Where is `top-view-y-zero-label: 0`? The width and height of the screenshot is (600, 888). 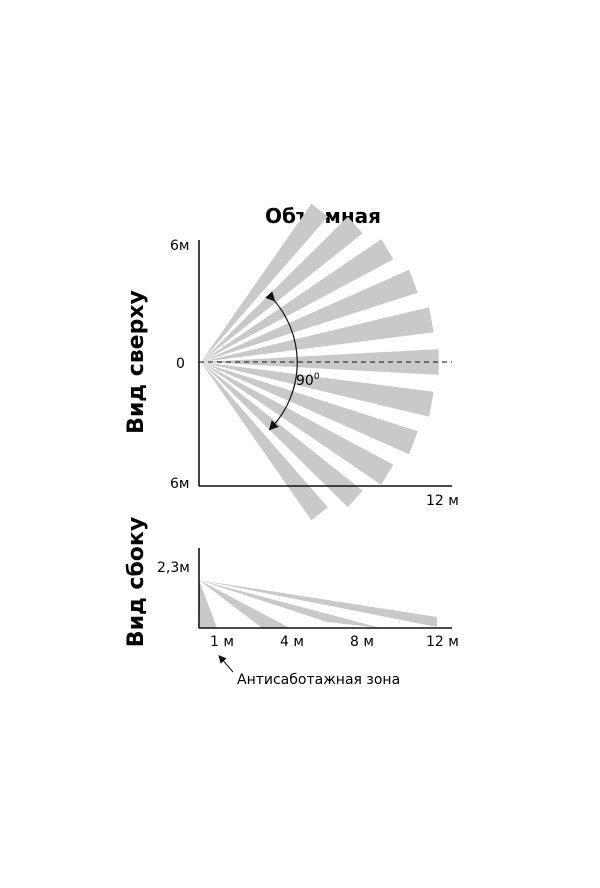
top-view-y-zero-label: 0 is located at coordinates (180, 364).